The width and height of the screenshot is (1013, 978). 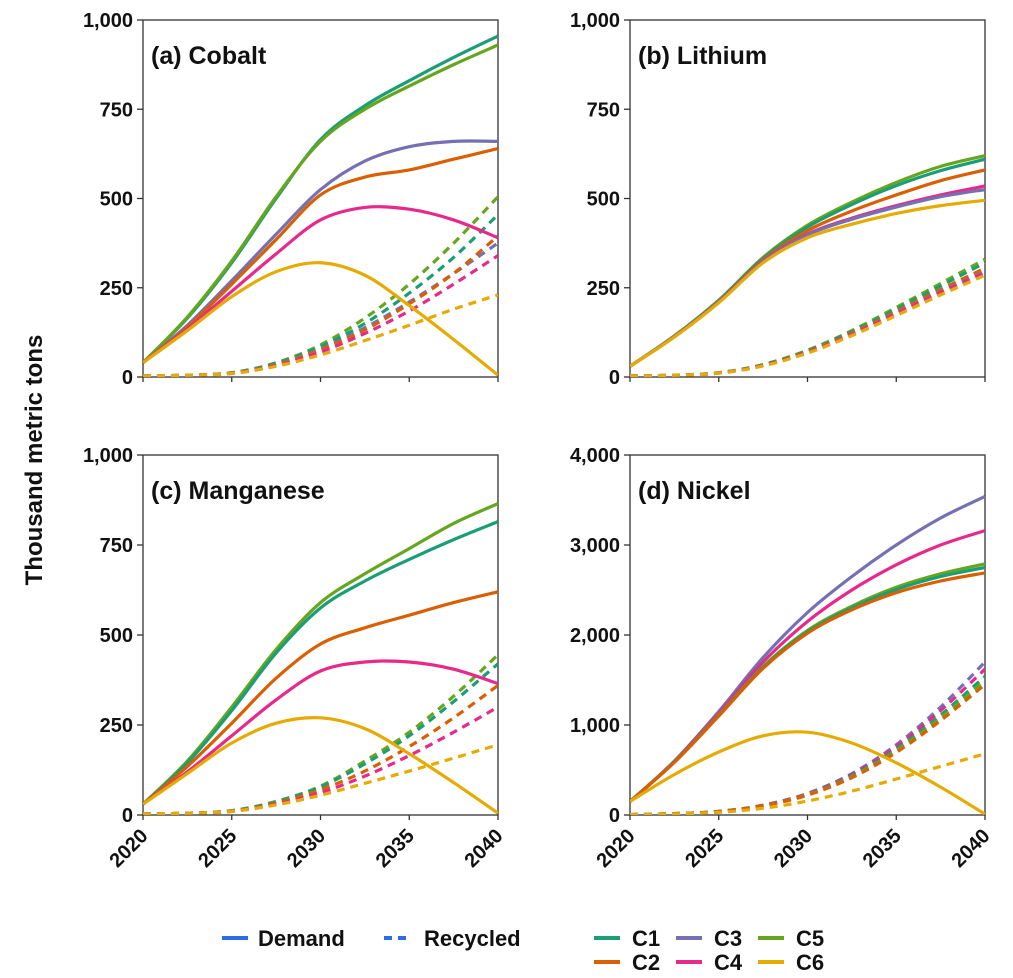 I want to click on legend-item-c5: C5, so click(x=791, y=938).